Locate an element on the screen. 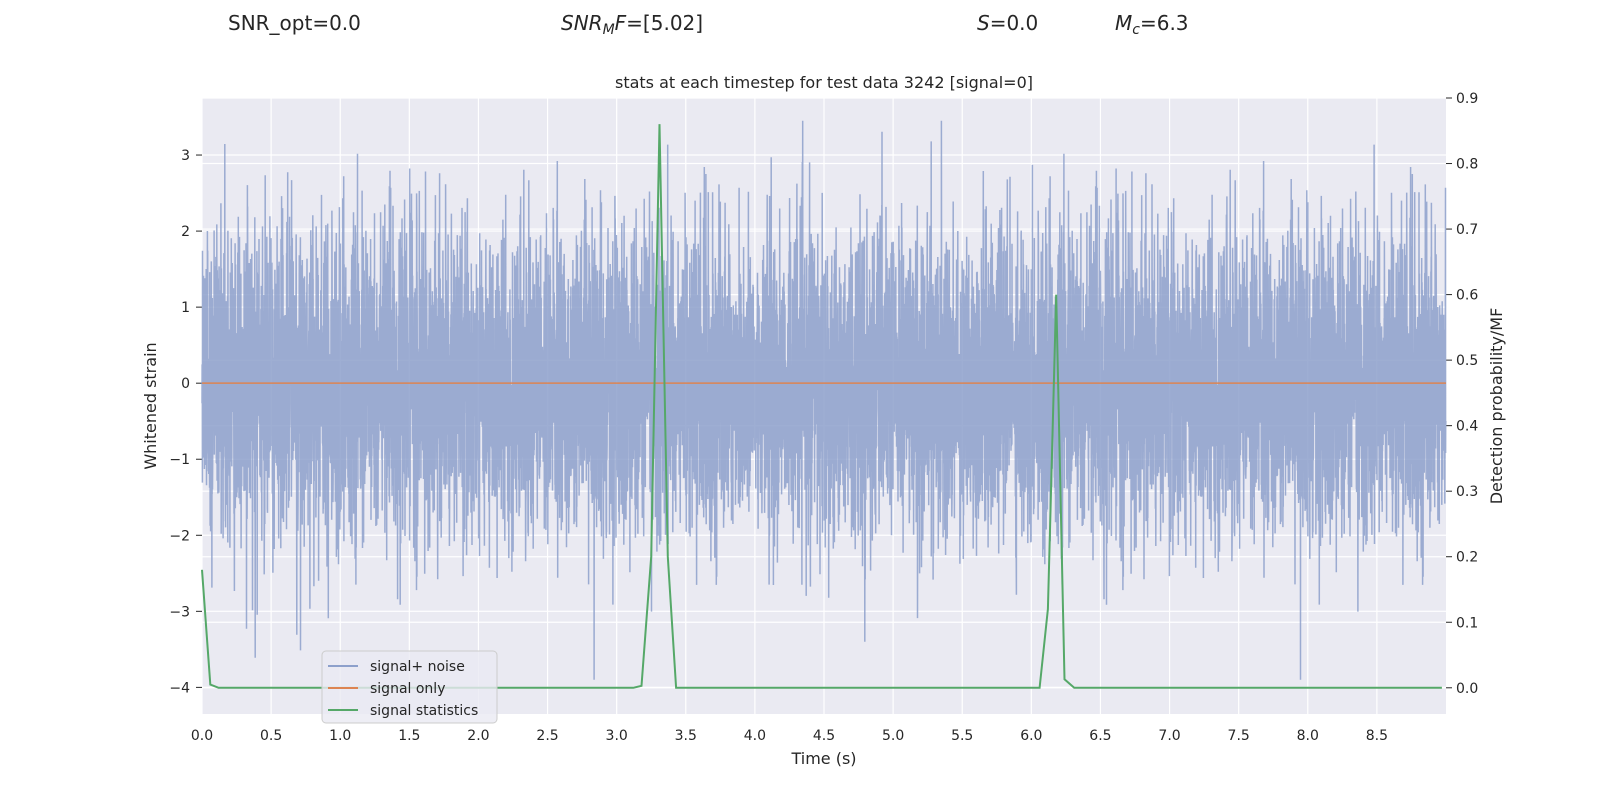 The width and height of the screenshot is (1600, 800). x-tick-label: 7.0 is located at coordinates (1169, 736).